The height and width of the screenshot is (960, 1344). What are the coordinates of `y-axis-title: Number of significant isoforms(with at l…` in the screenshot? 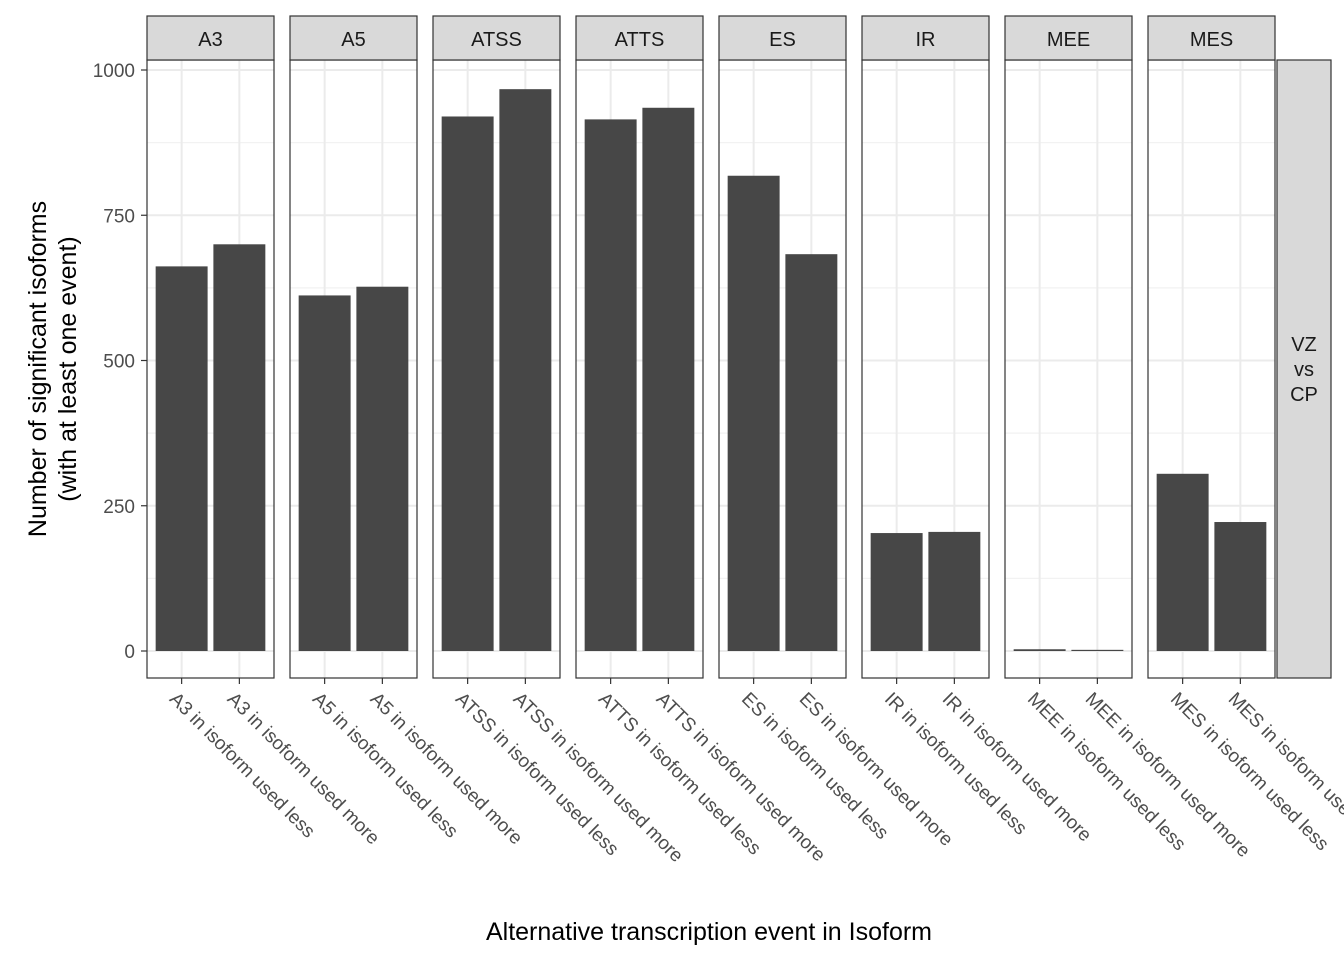 It's located at (53, 369).